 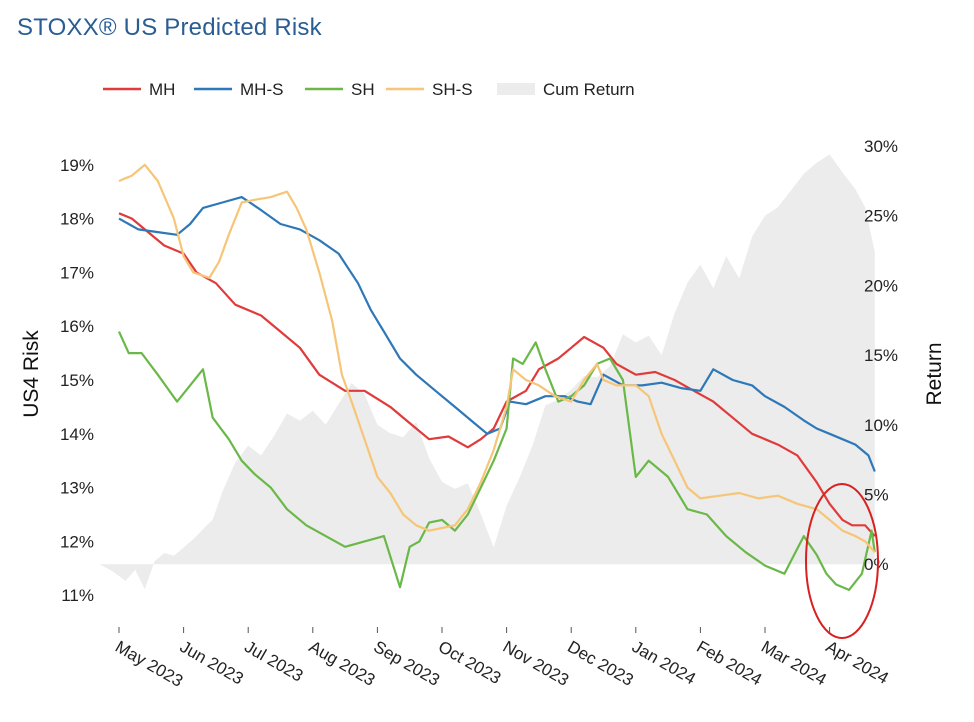 I want to click on y2-tick-label: 5%, so click(x=876, y=494).